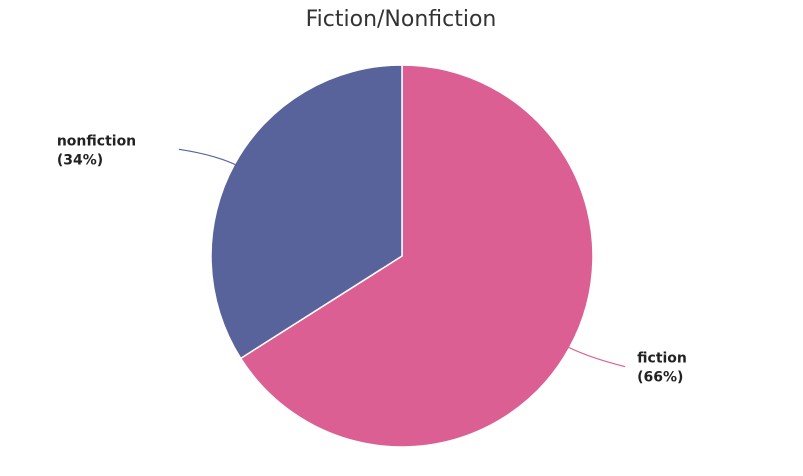 The image size is (803, 476). Describe the element at coordinates (401, 19) in the screenshot. I see `chart-title: Fiction/Nonfiction` at that location.